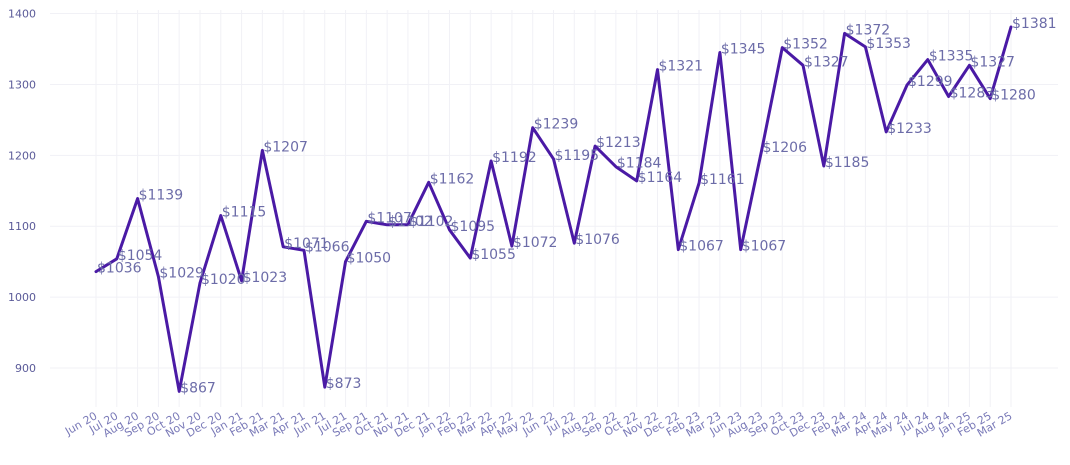  I want to click on data-label: $1185, so click(847, 163).